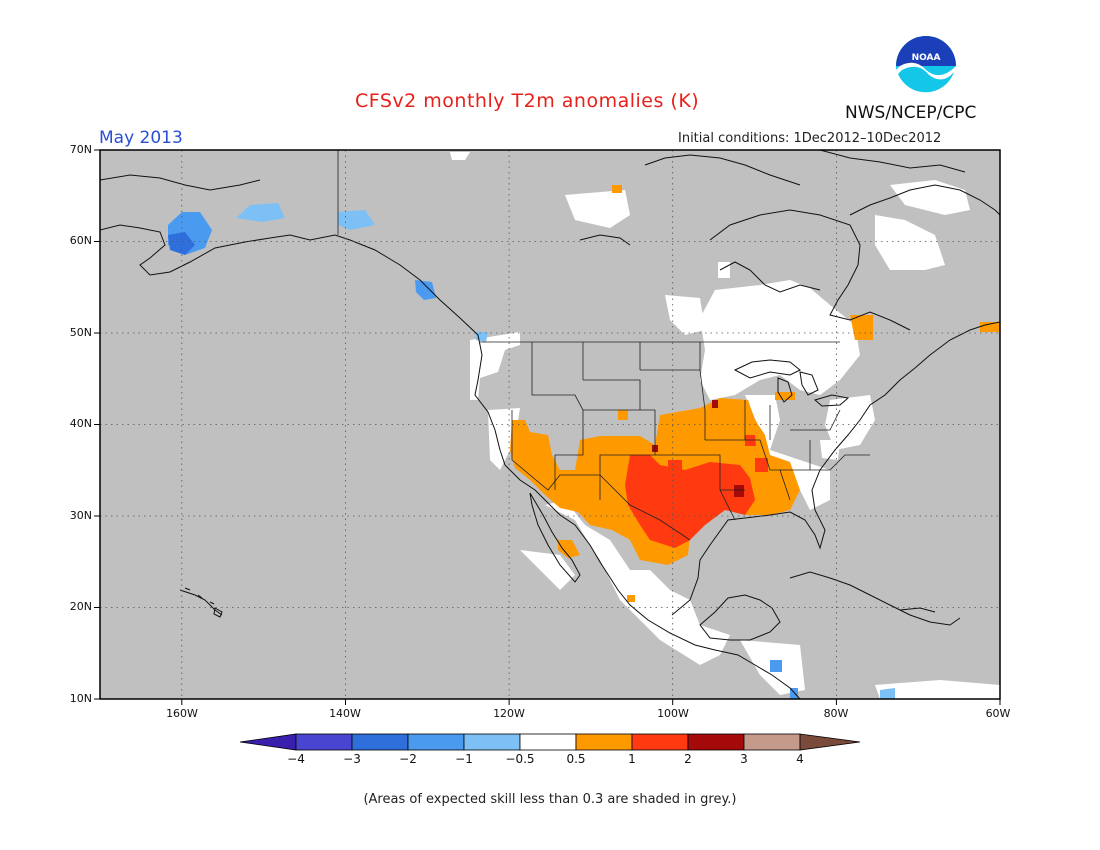 This screenshot has height=850, width=1100. What do you see at coordinates (203, 602) in the screenshot?
I see `hawaii-islands` at bounding box center [203, 602].